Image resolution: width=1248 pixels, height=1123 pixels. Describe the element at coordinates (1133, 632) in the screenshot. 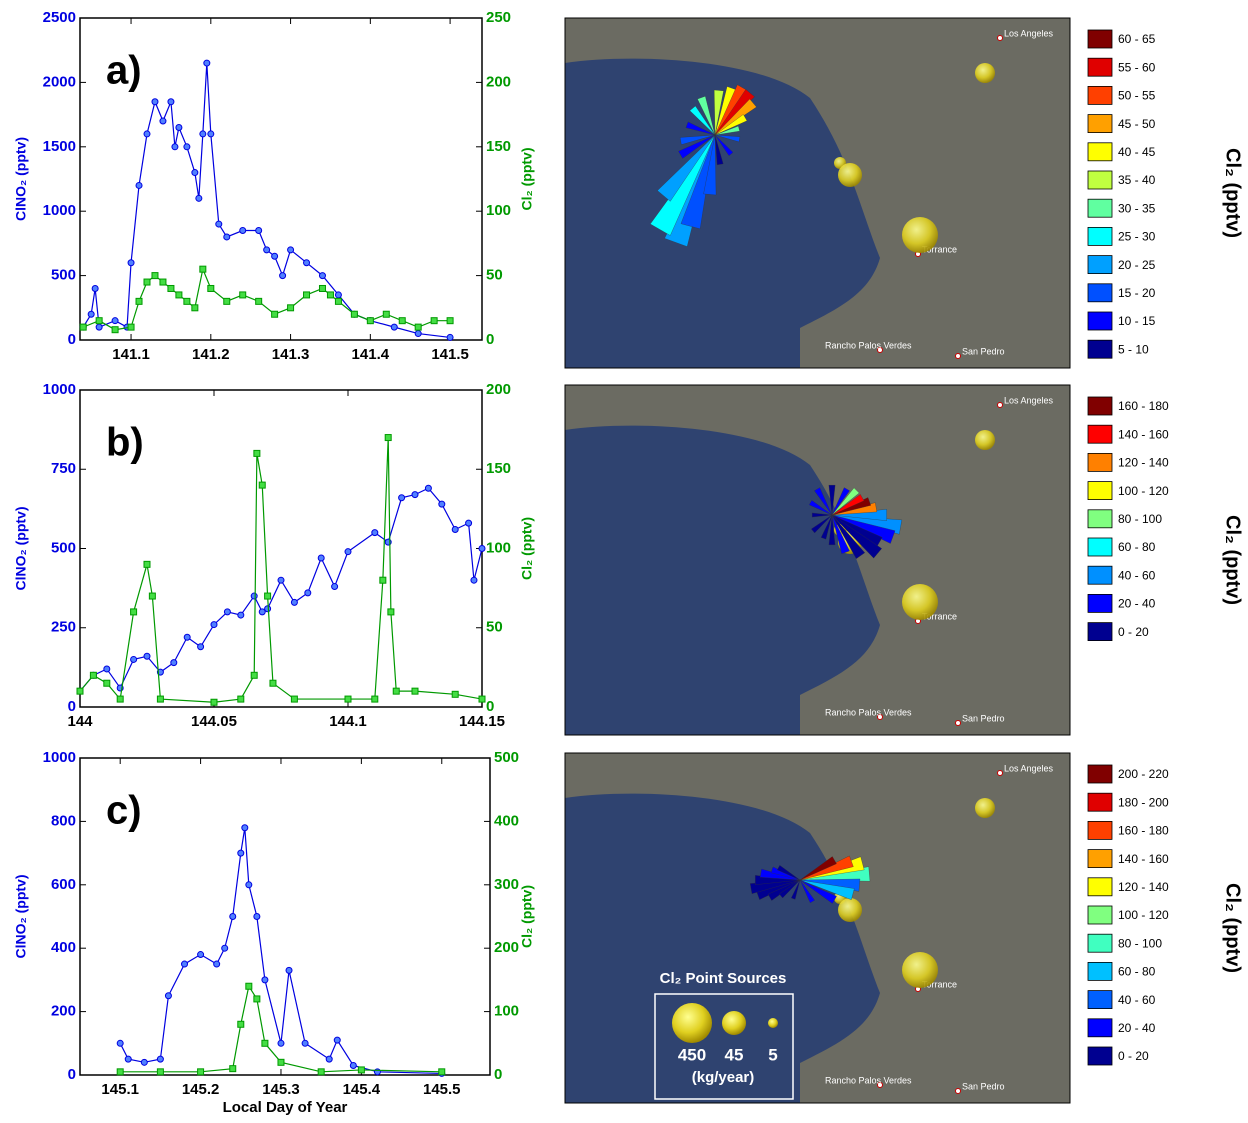

I see `legend-label: 0 - 20` at that location.